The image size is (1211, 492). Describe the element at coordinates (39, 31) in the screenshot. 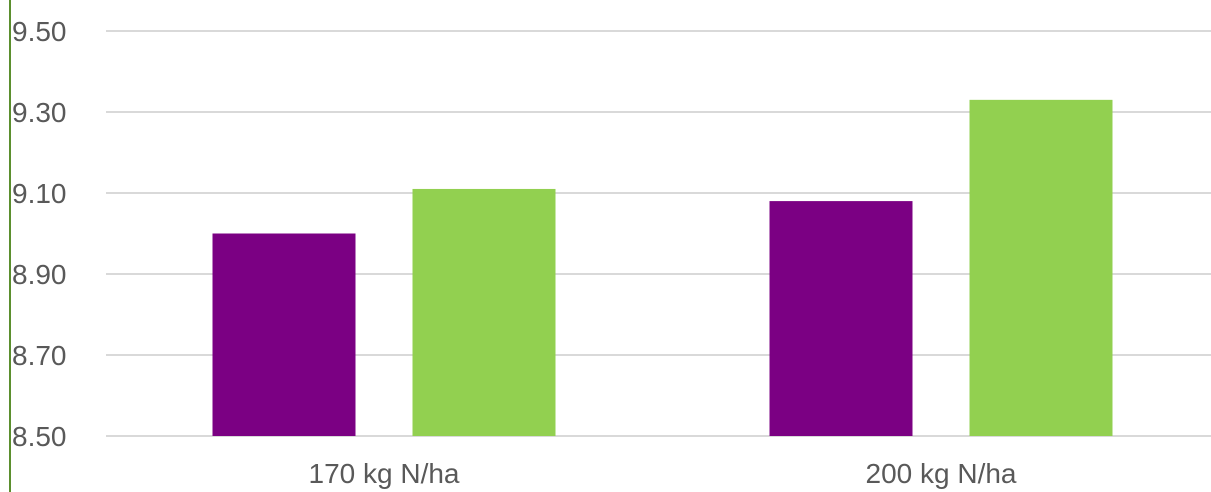

I see `y-tick-label: 9.50` at that location.